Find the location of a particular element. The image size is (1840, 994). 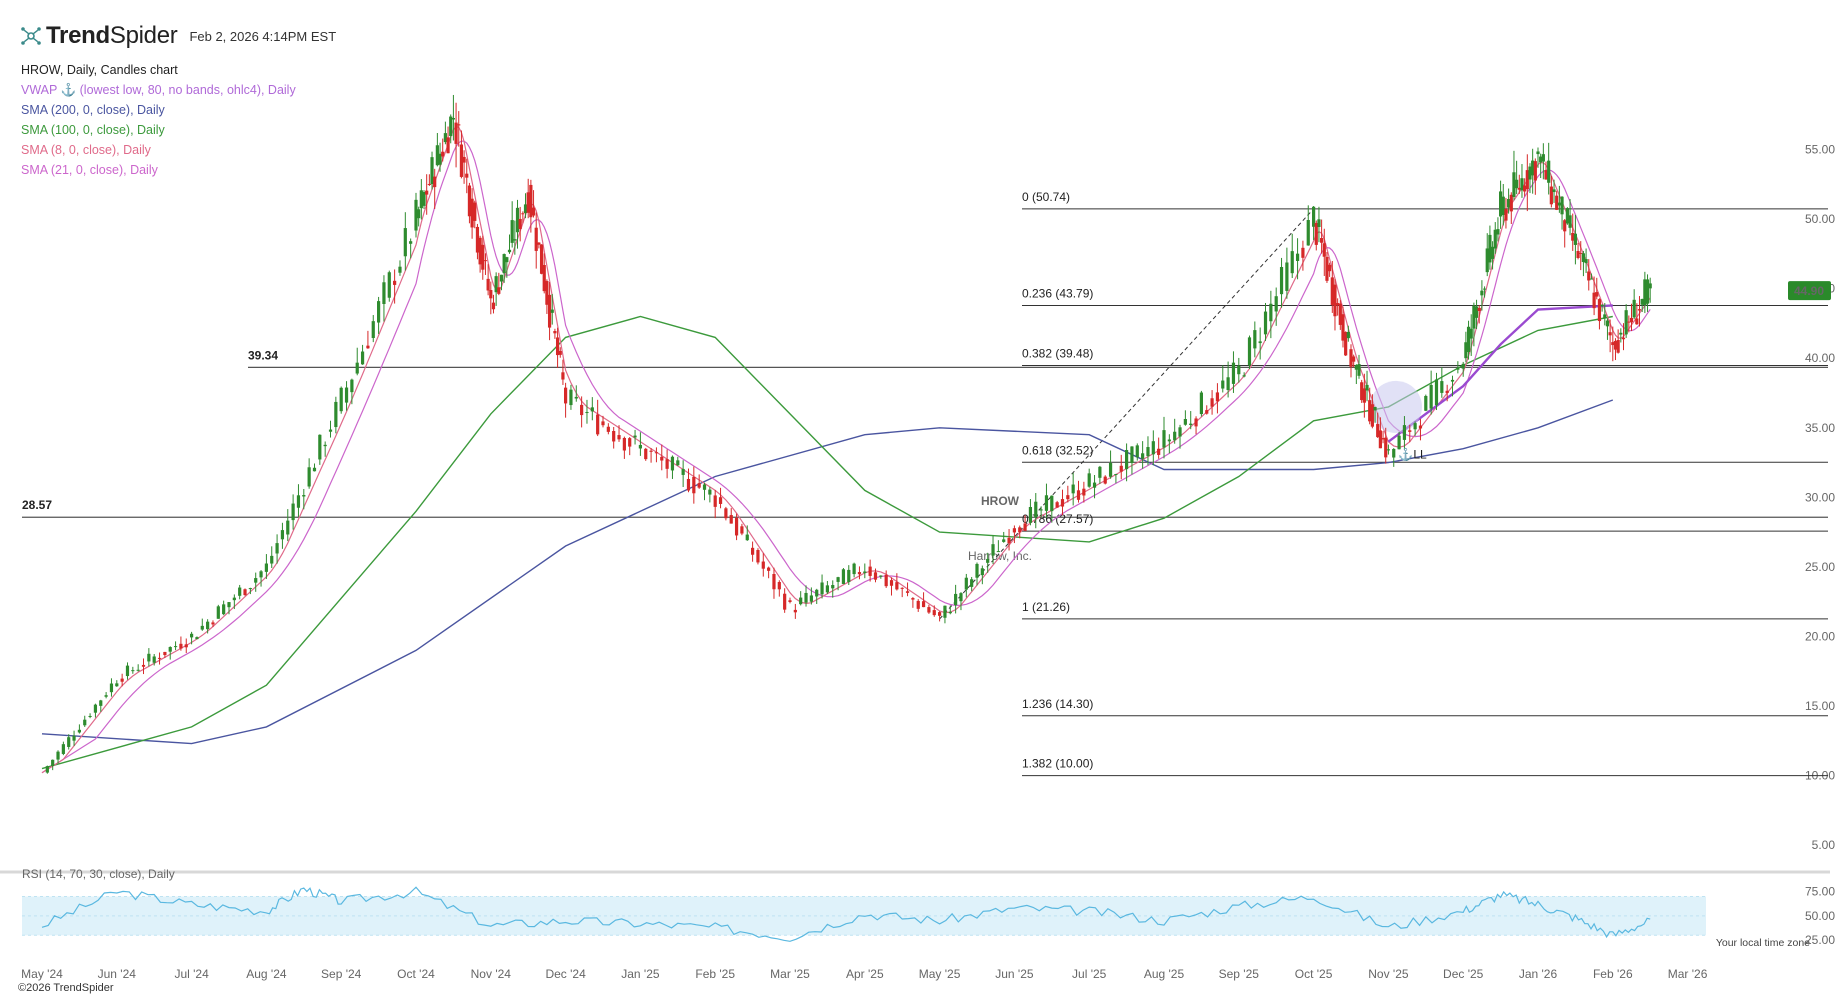

x-tick-label: Feb '26 is located at coordinates (1613, 974).